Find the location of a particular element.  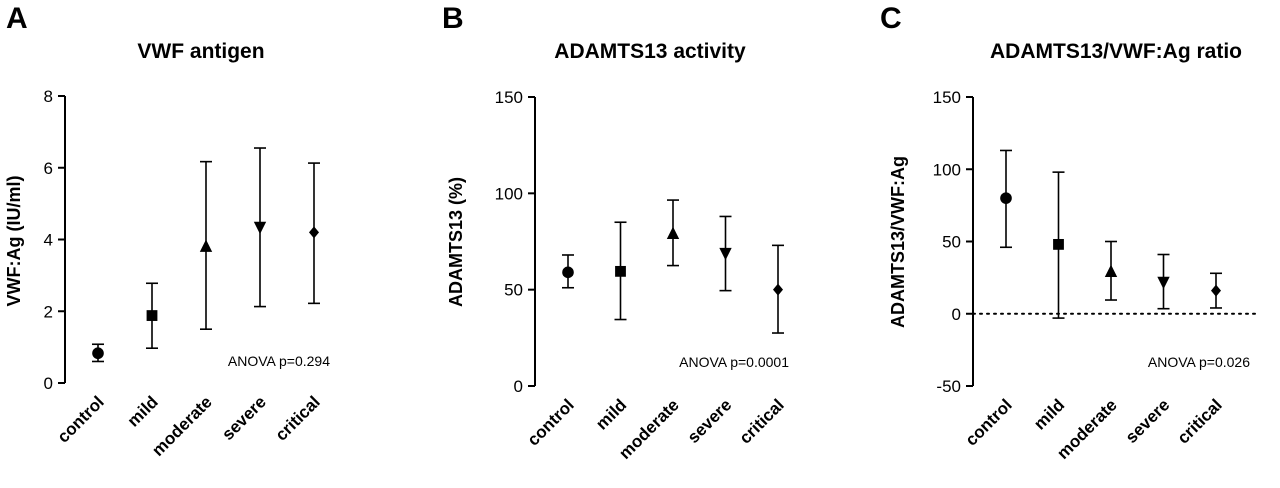

panel-letter: B is located at coordinates (453, 18).